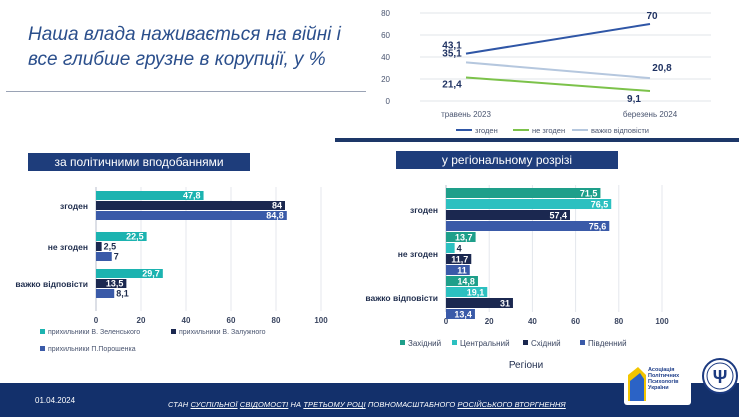  What do you see at coordinates (662, 68) in the screenshot?
I see `line-data-label: 20,8` at bounding box center [662, 68].